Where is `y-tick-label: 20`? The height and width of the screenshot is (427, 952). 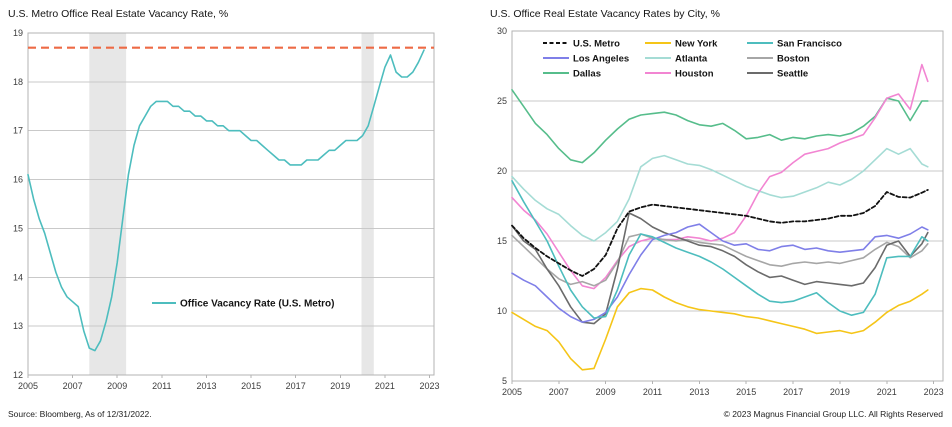 y-tick-label: 20 is located at coordinates (502, 171).